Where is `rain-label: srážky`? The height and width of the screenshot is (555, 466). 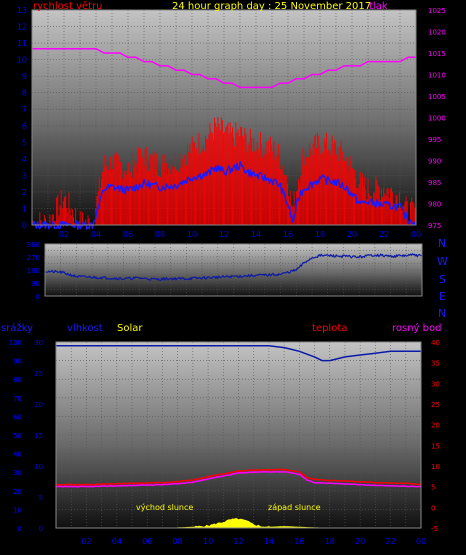
rain-label: srážky is located at coordinates (17, 328).